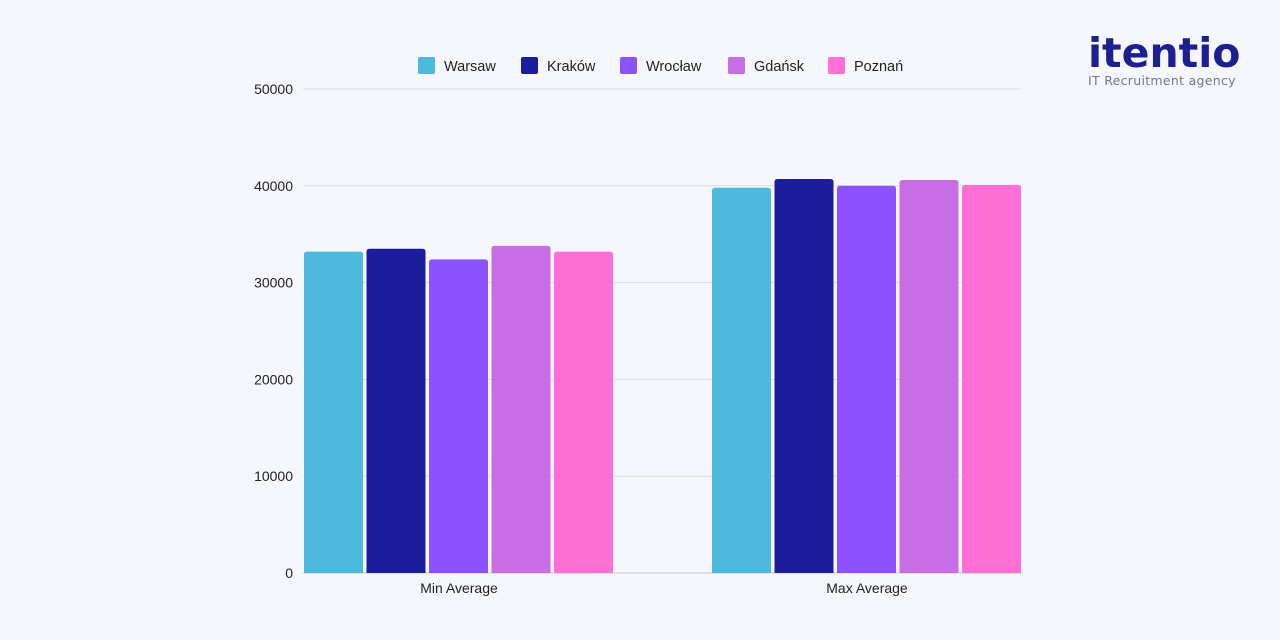  What do you see at coordinates (273, 89) in the screenshot?
I see `y-tick-label: 50000` at bounding box center [273, 89].